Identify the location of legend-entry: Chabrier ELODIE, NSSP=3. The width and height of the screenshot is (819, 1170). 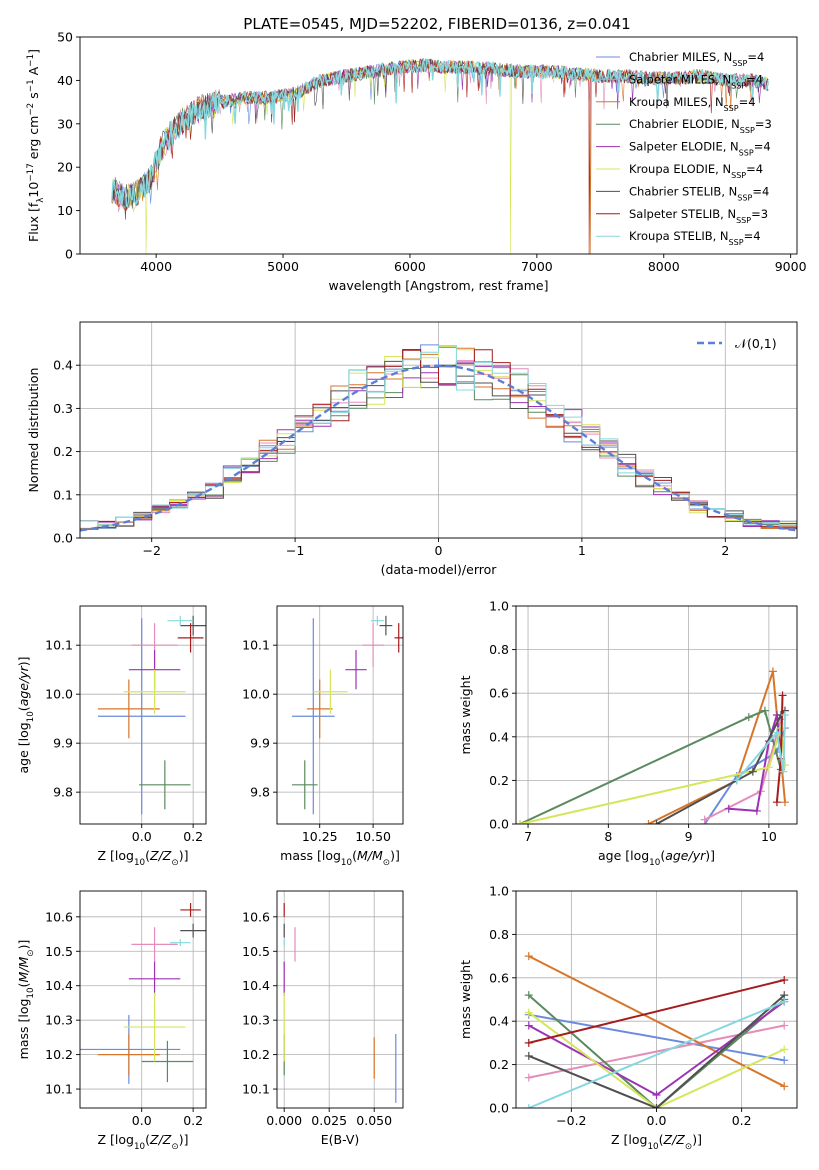
(700, 126).